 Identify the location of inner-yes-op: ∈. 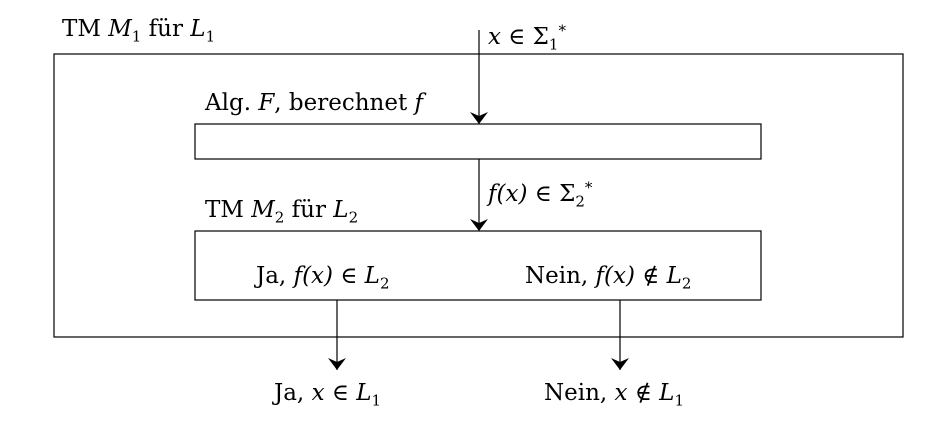
(349, 276).